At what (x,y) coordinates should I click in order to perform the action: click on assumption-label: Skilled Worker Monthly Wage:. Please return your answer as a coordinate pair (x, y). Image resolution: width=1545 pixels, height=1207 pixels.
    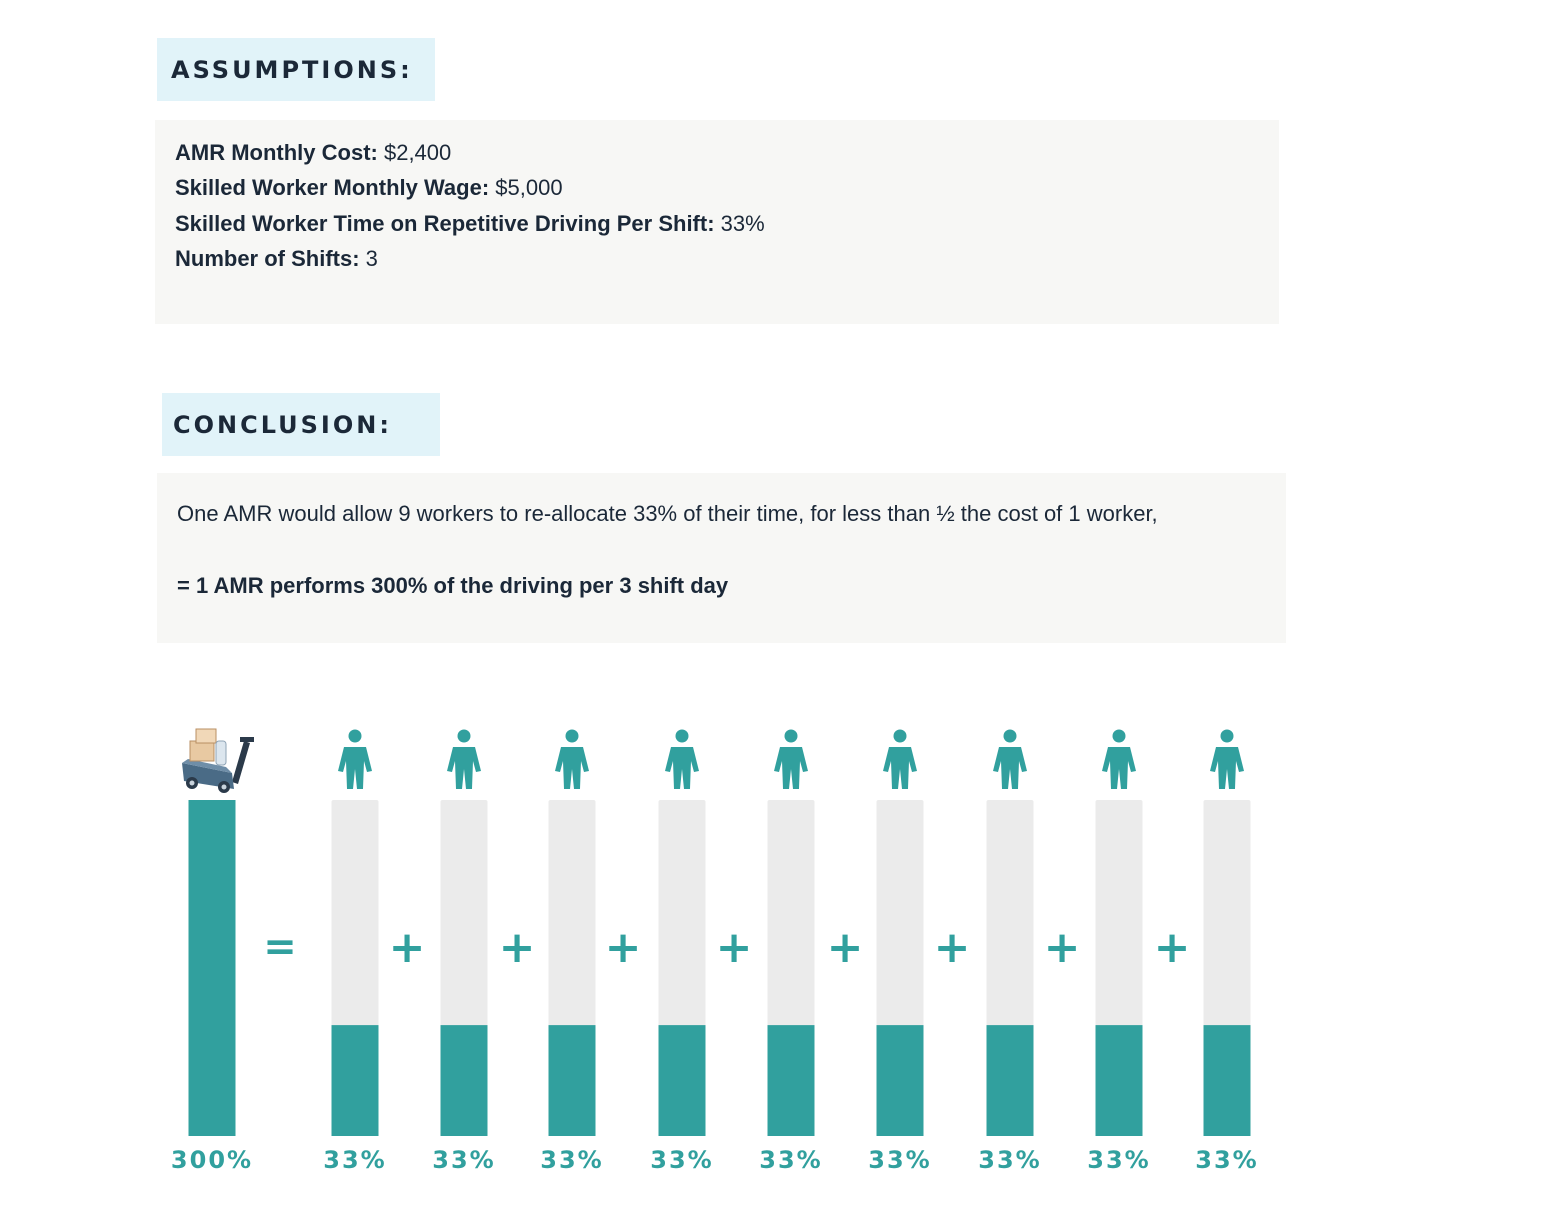
    Looking at the image, I should click on (332, 187).